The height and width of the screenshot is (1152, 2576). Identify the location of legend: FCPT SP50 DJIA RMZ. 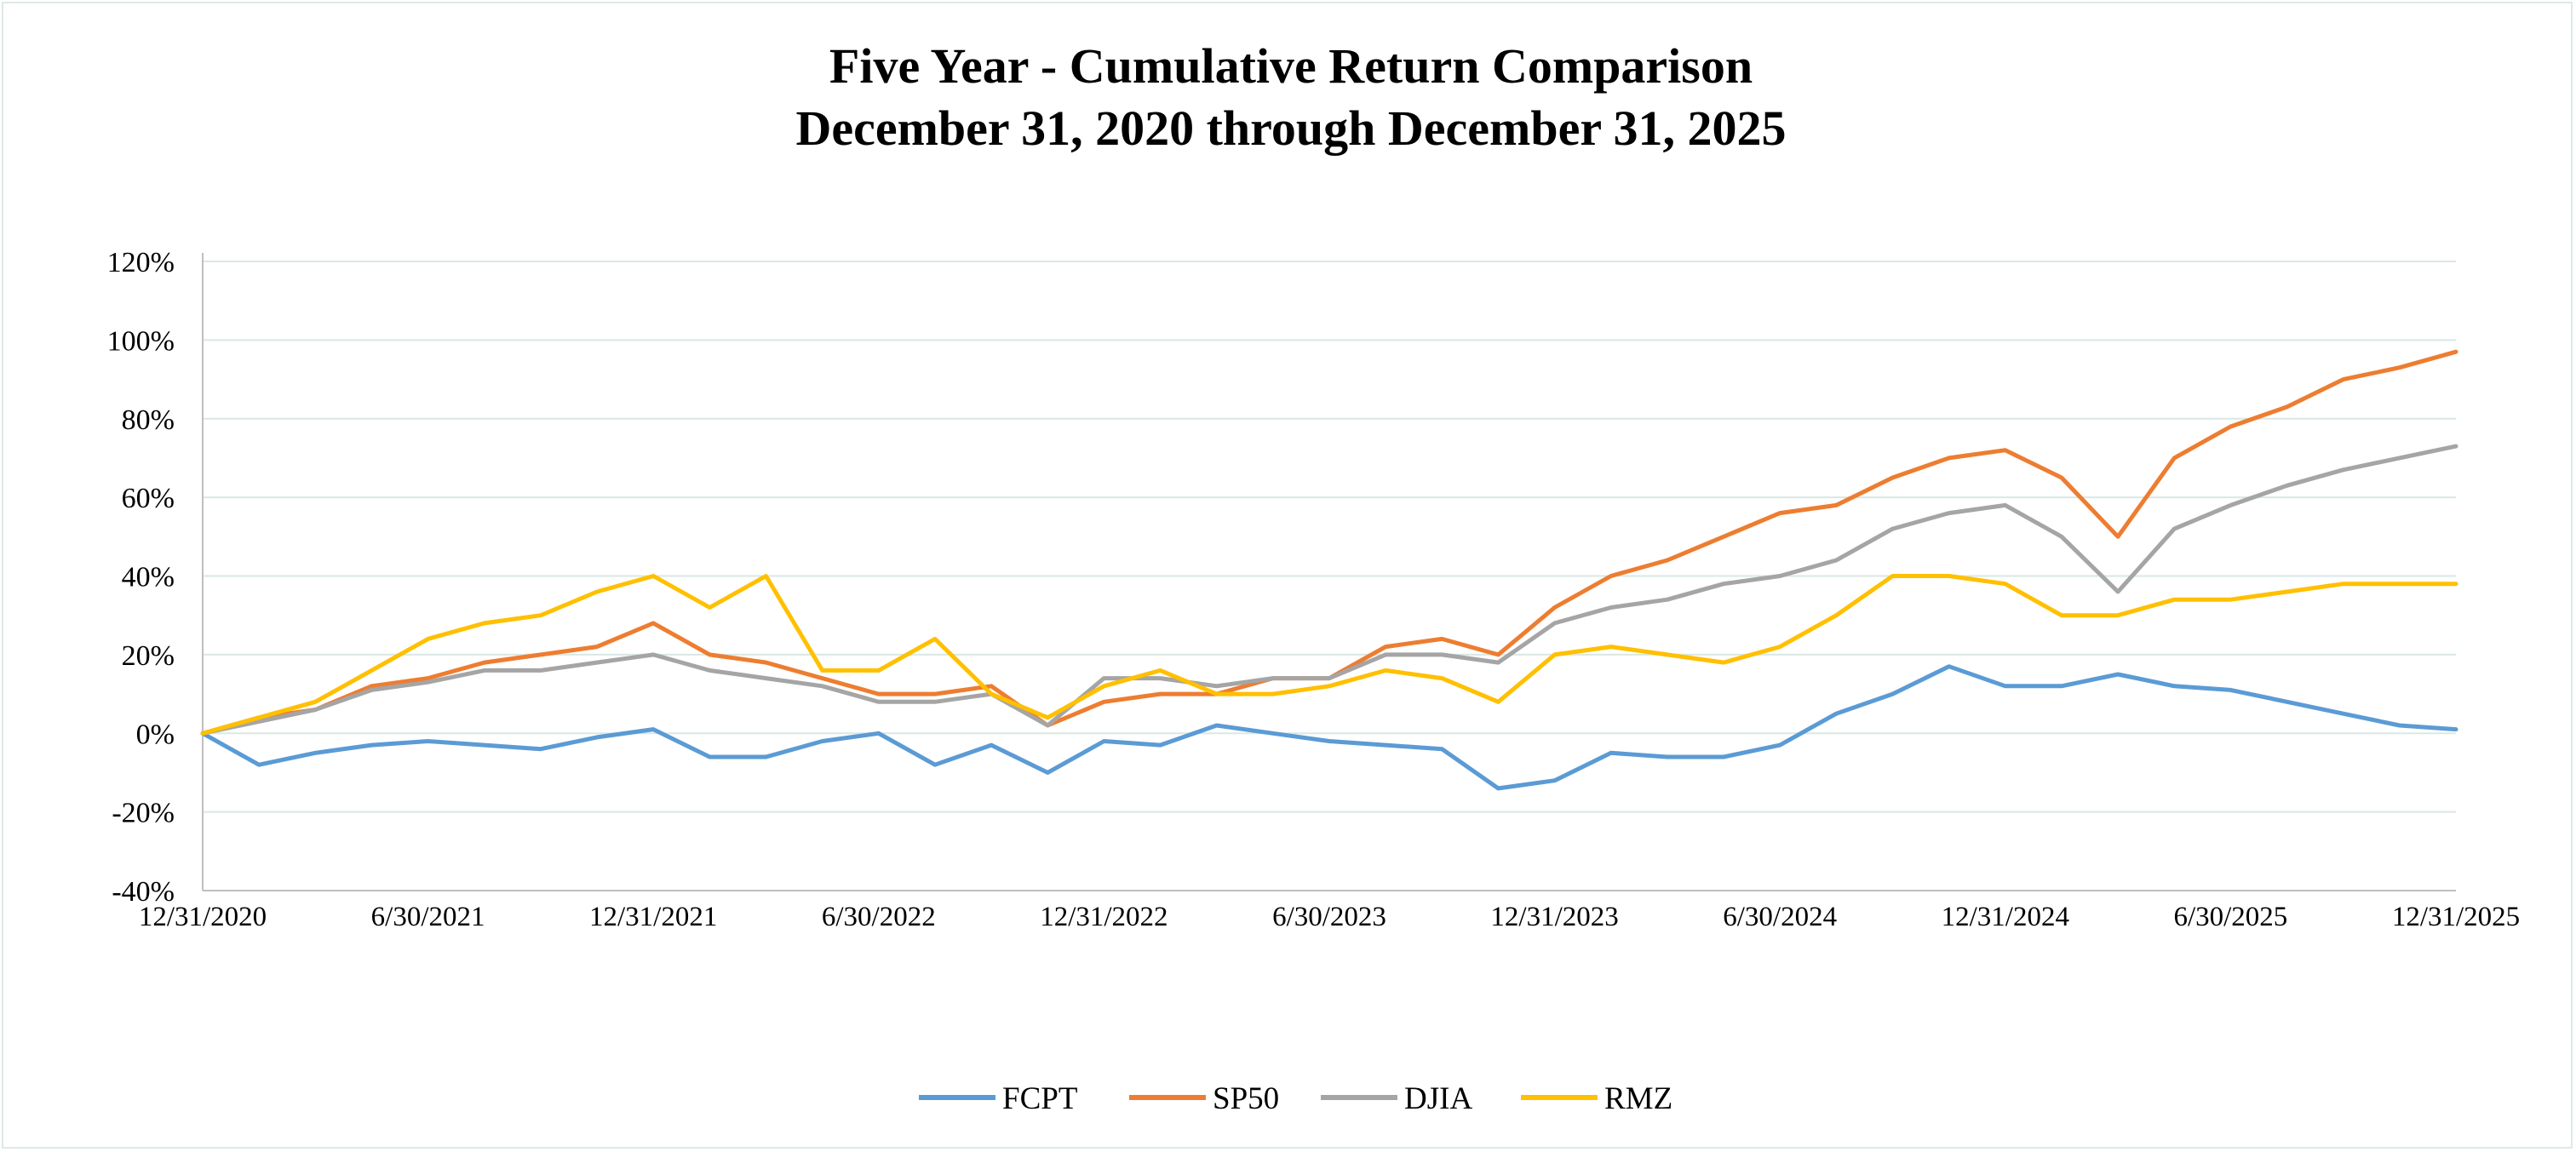
(1295, 1099).